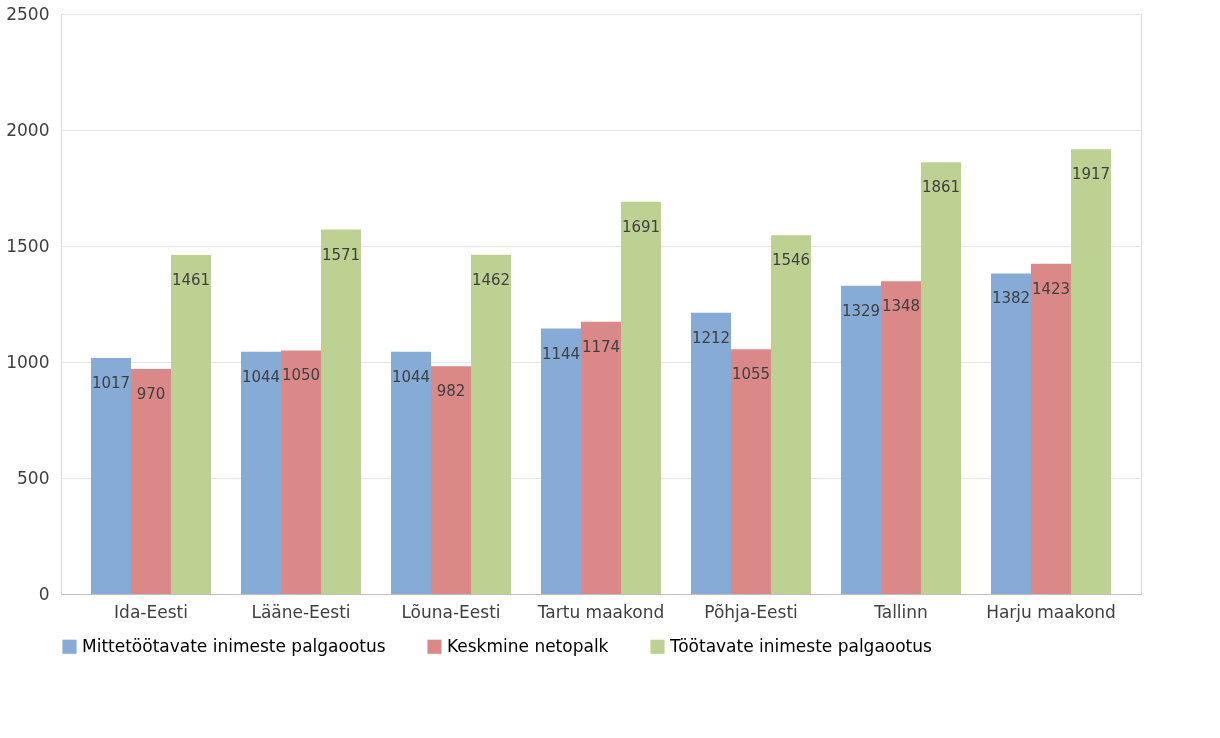  Describe the element at coordinates (28, 361) in the screenshot. I see `y-tick-label: 1000` at that location.